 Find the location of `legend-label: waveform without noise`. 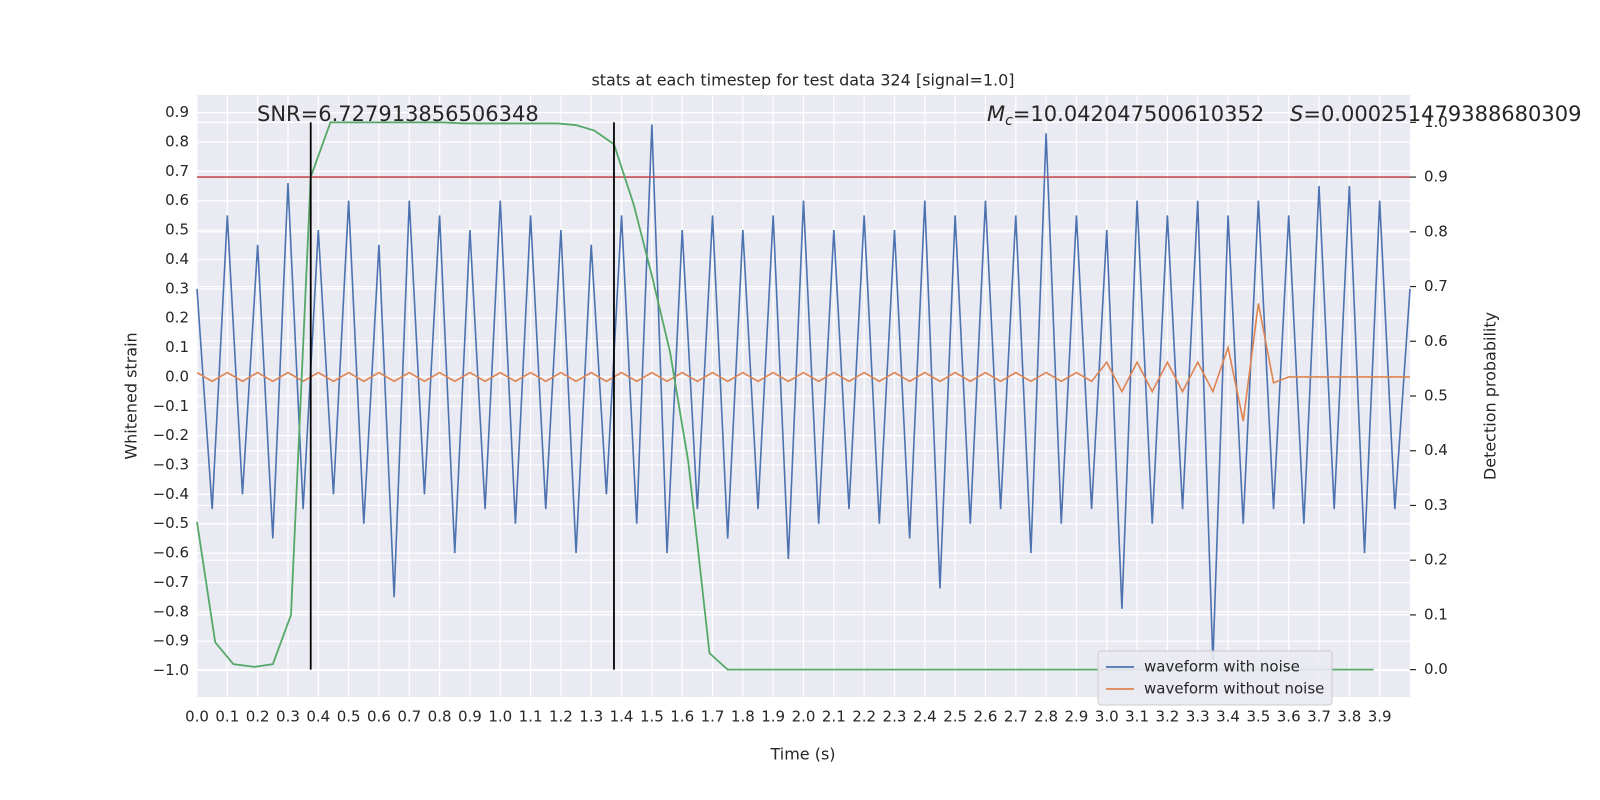

legend-label: waveform without noise is located at coordinates (1234, 689).